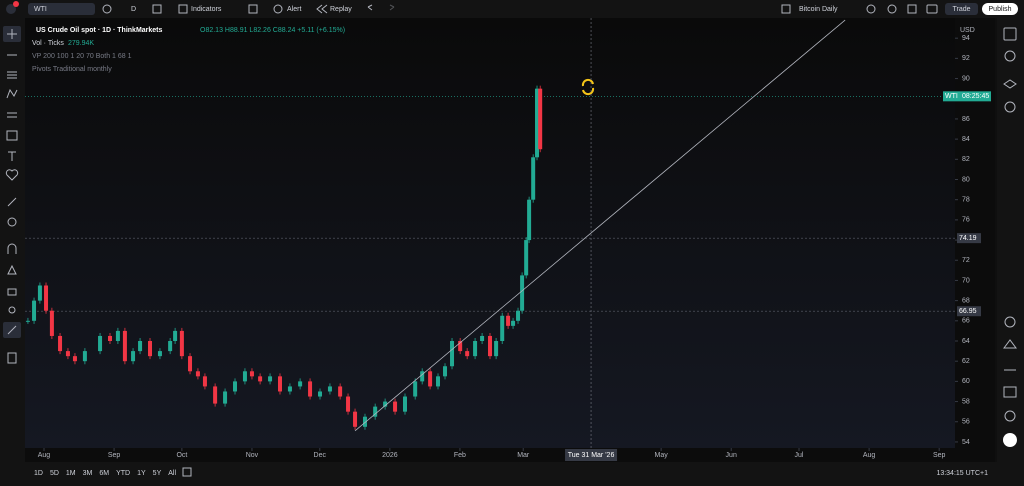 This screenshot has height=486, width=1024. I want to click on shape-tool, so click(12, 135).